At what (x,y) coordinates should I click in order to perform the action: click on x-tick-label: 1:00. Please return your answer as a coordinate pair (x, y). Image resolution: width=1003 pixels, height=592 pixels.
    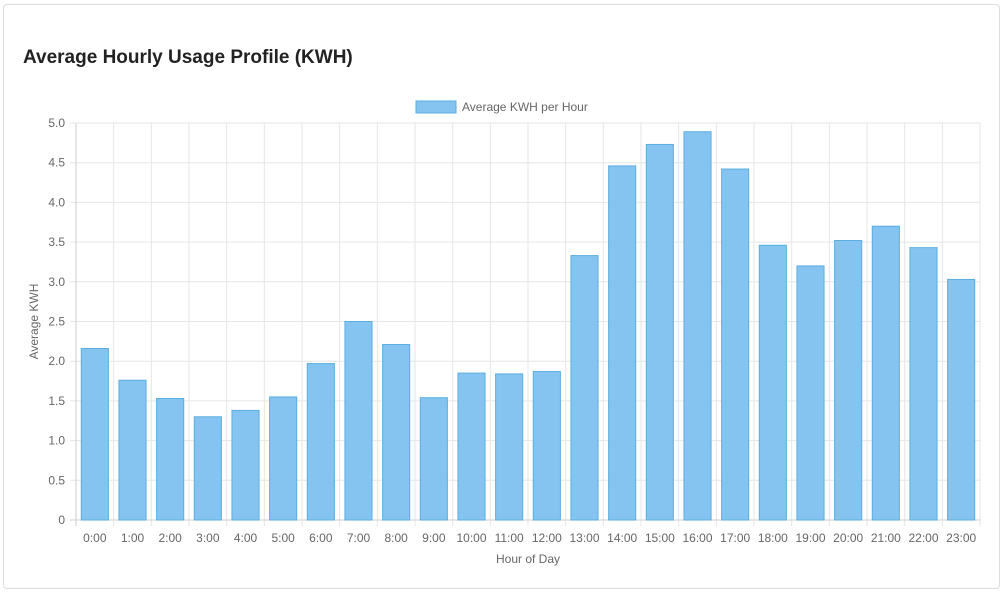
    Looking at the image, I should click on (133, 538).